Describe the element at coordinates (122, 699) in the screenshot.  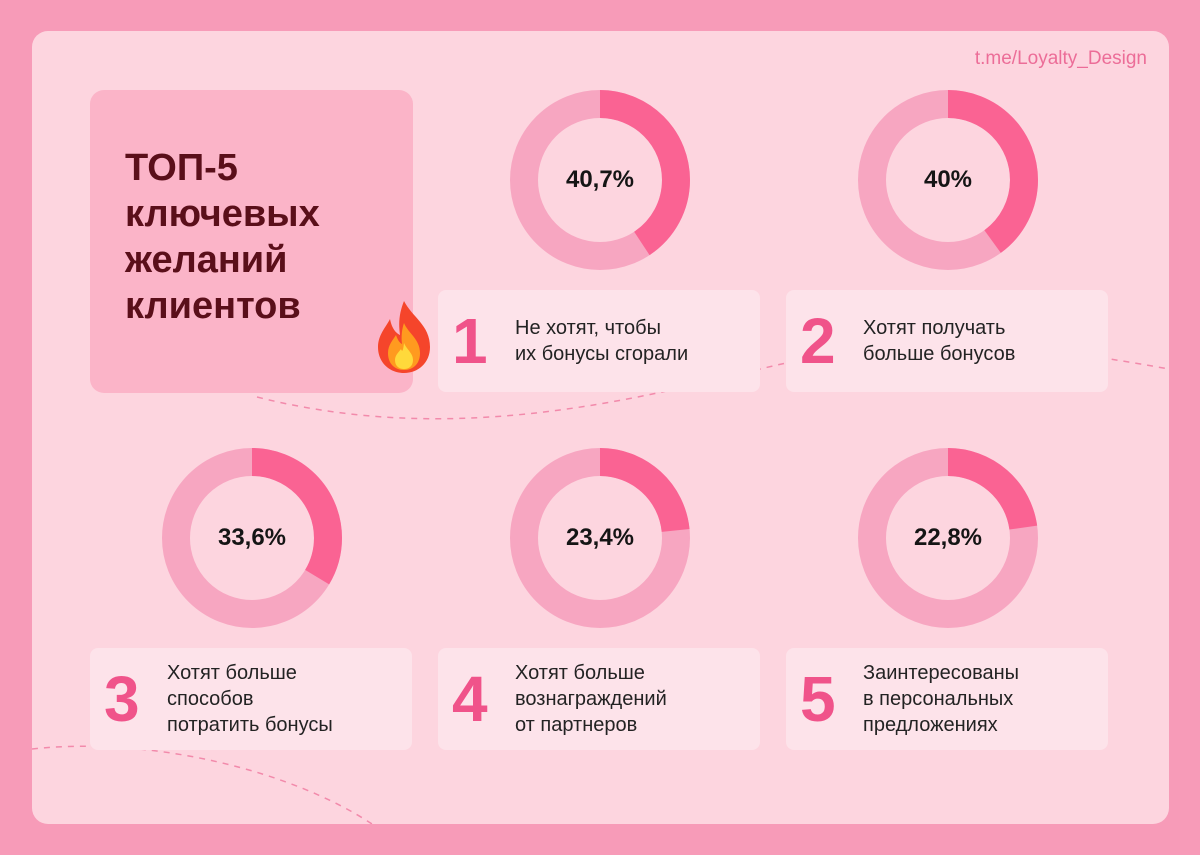
I see `rank-number: 3` at that location.